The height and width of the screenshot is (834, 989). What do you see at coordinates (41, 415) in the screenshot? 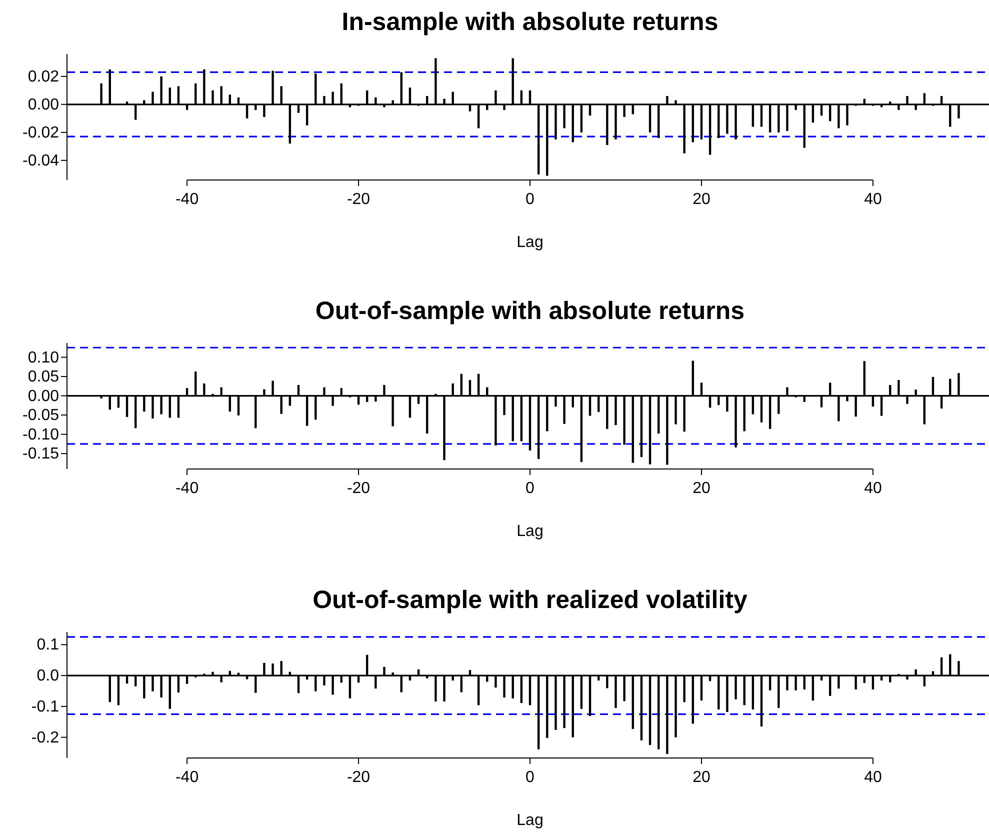
I see `y-tick-label: -0.05` at bounding box center [41, 415].